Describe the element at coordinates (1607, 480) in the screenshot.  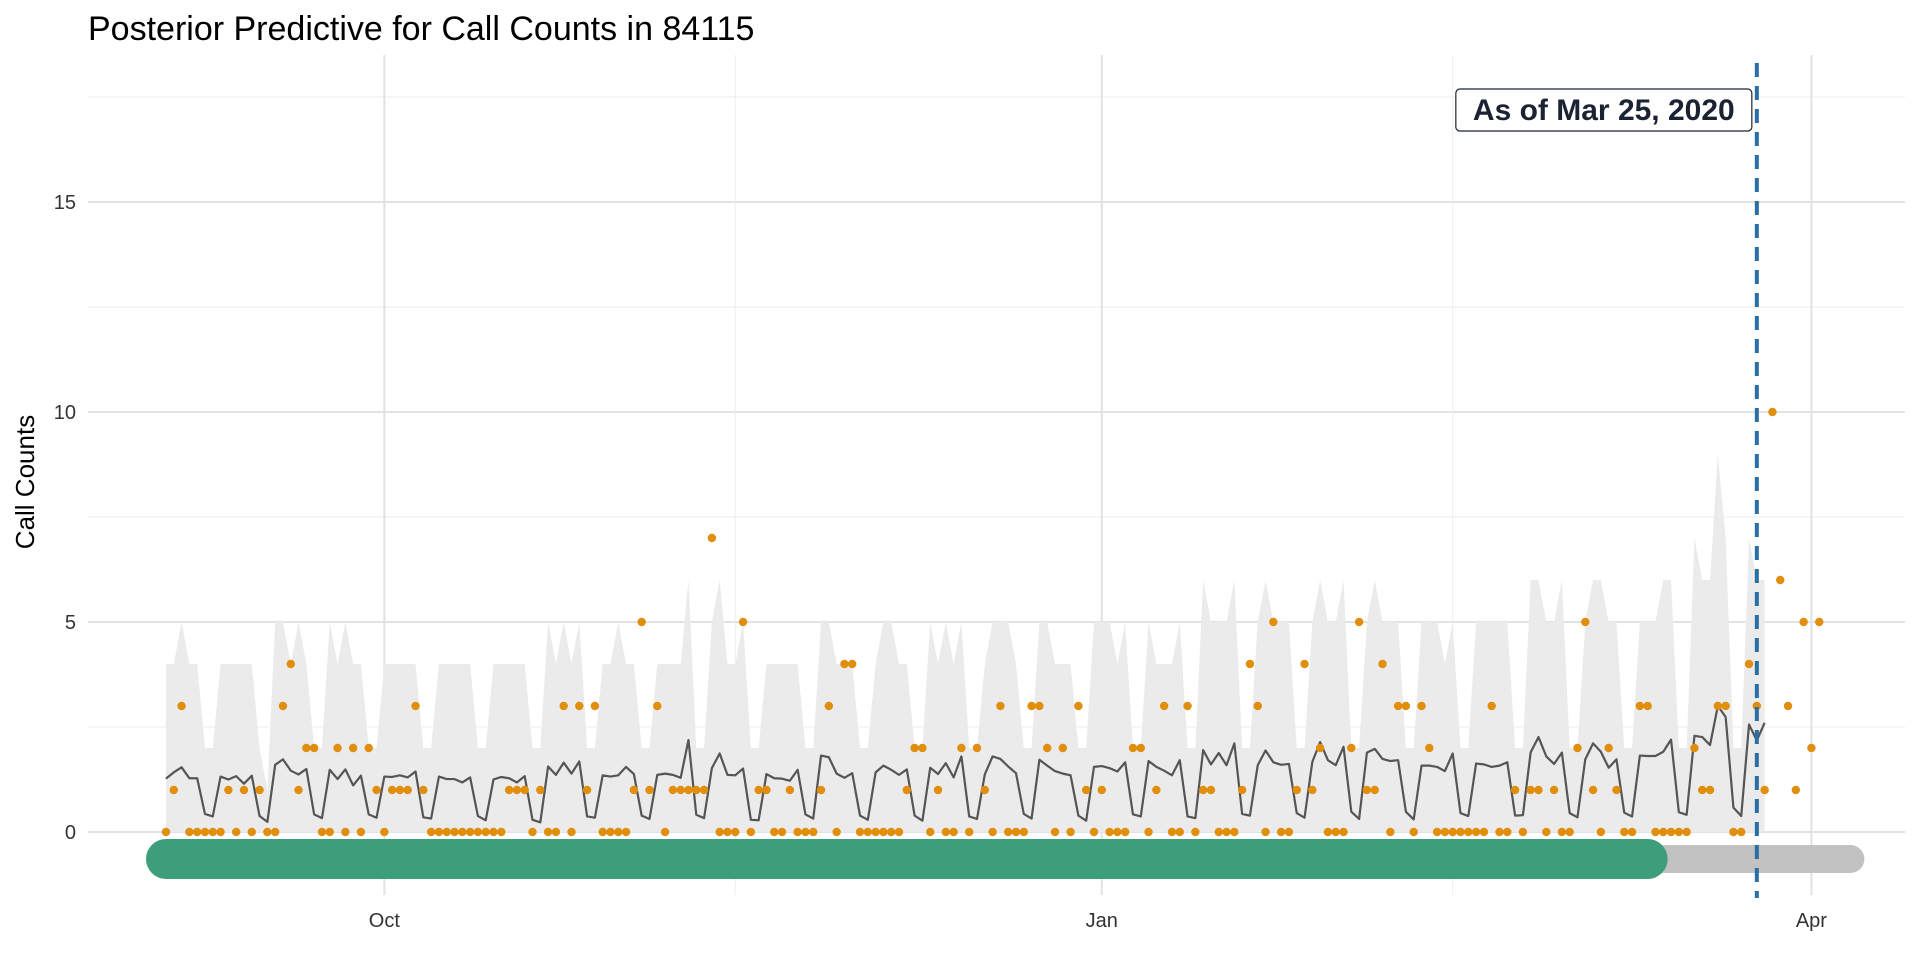
I see `annotation-layer: As of Mar 25, 2020` at that location.